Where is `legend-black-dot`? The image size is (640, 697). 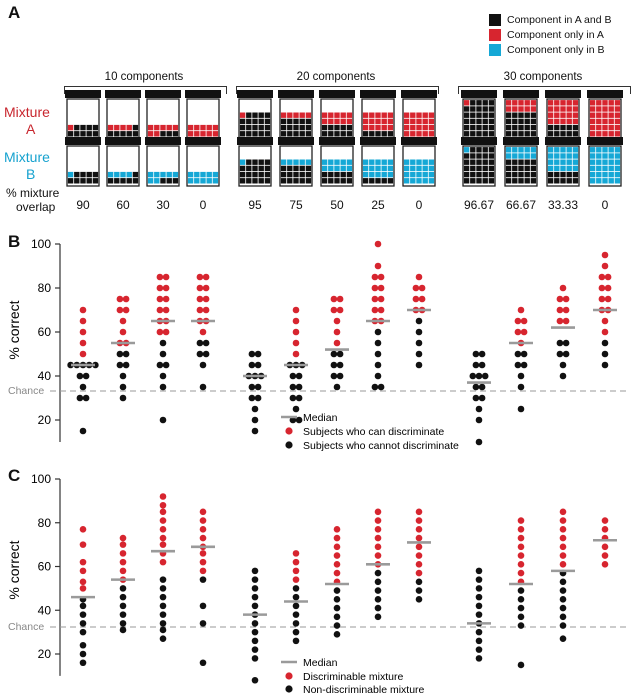
legend-black-dot is located at coordinates (289, 445).